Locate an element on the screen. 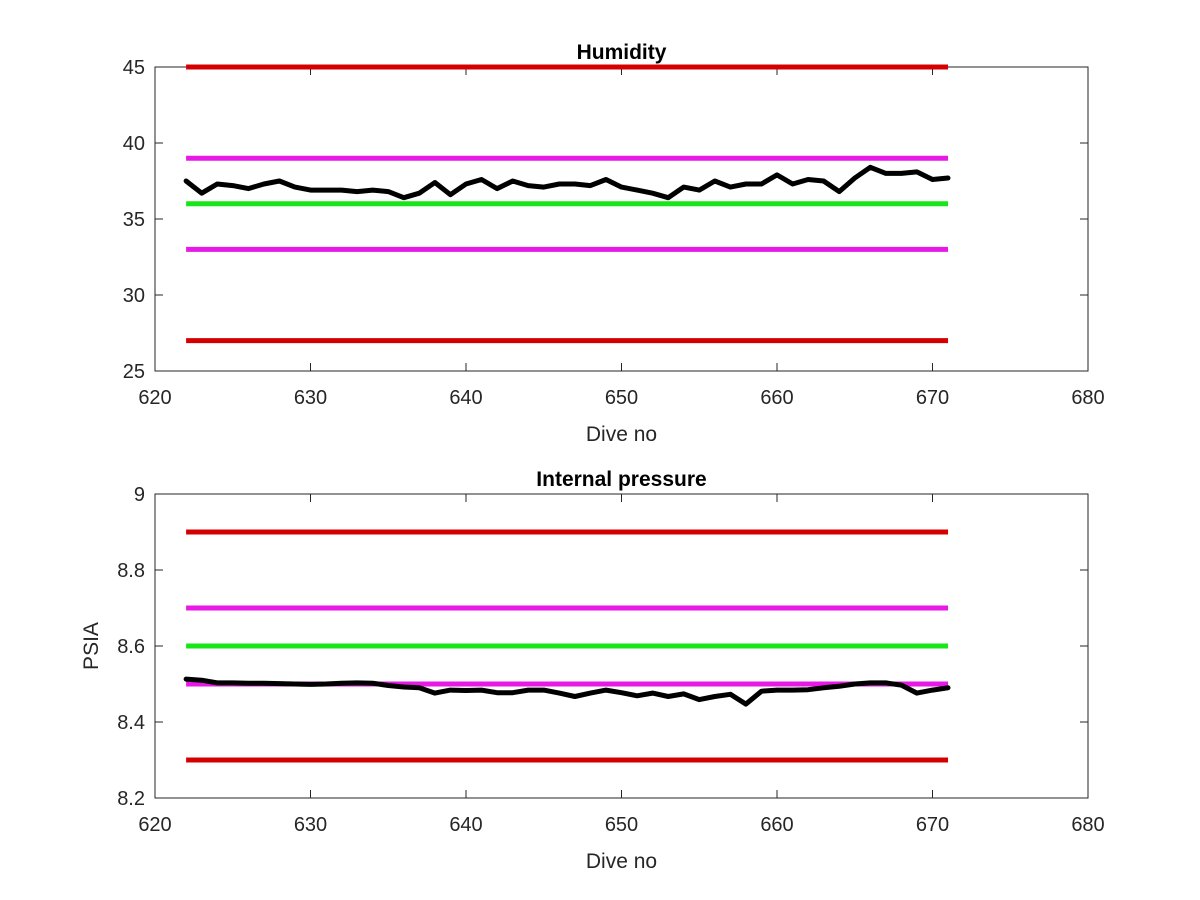 This screenshot has height=900, width=1200. chart-title: Internal pressure is located at coordinates (621, 479).